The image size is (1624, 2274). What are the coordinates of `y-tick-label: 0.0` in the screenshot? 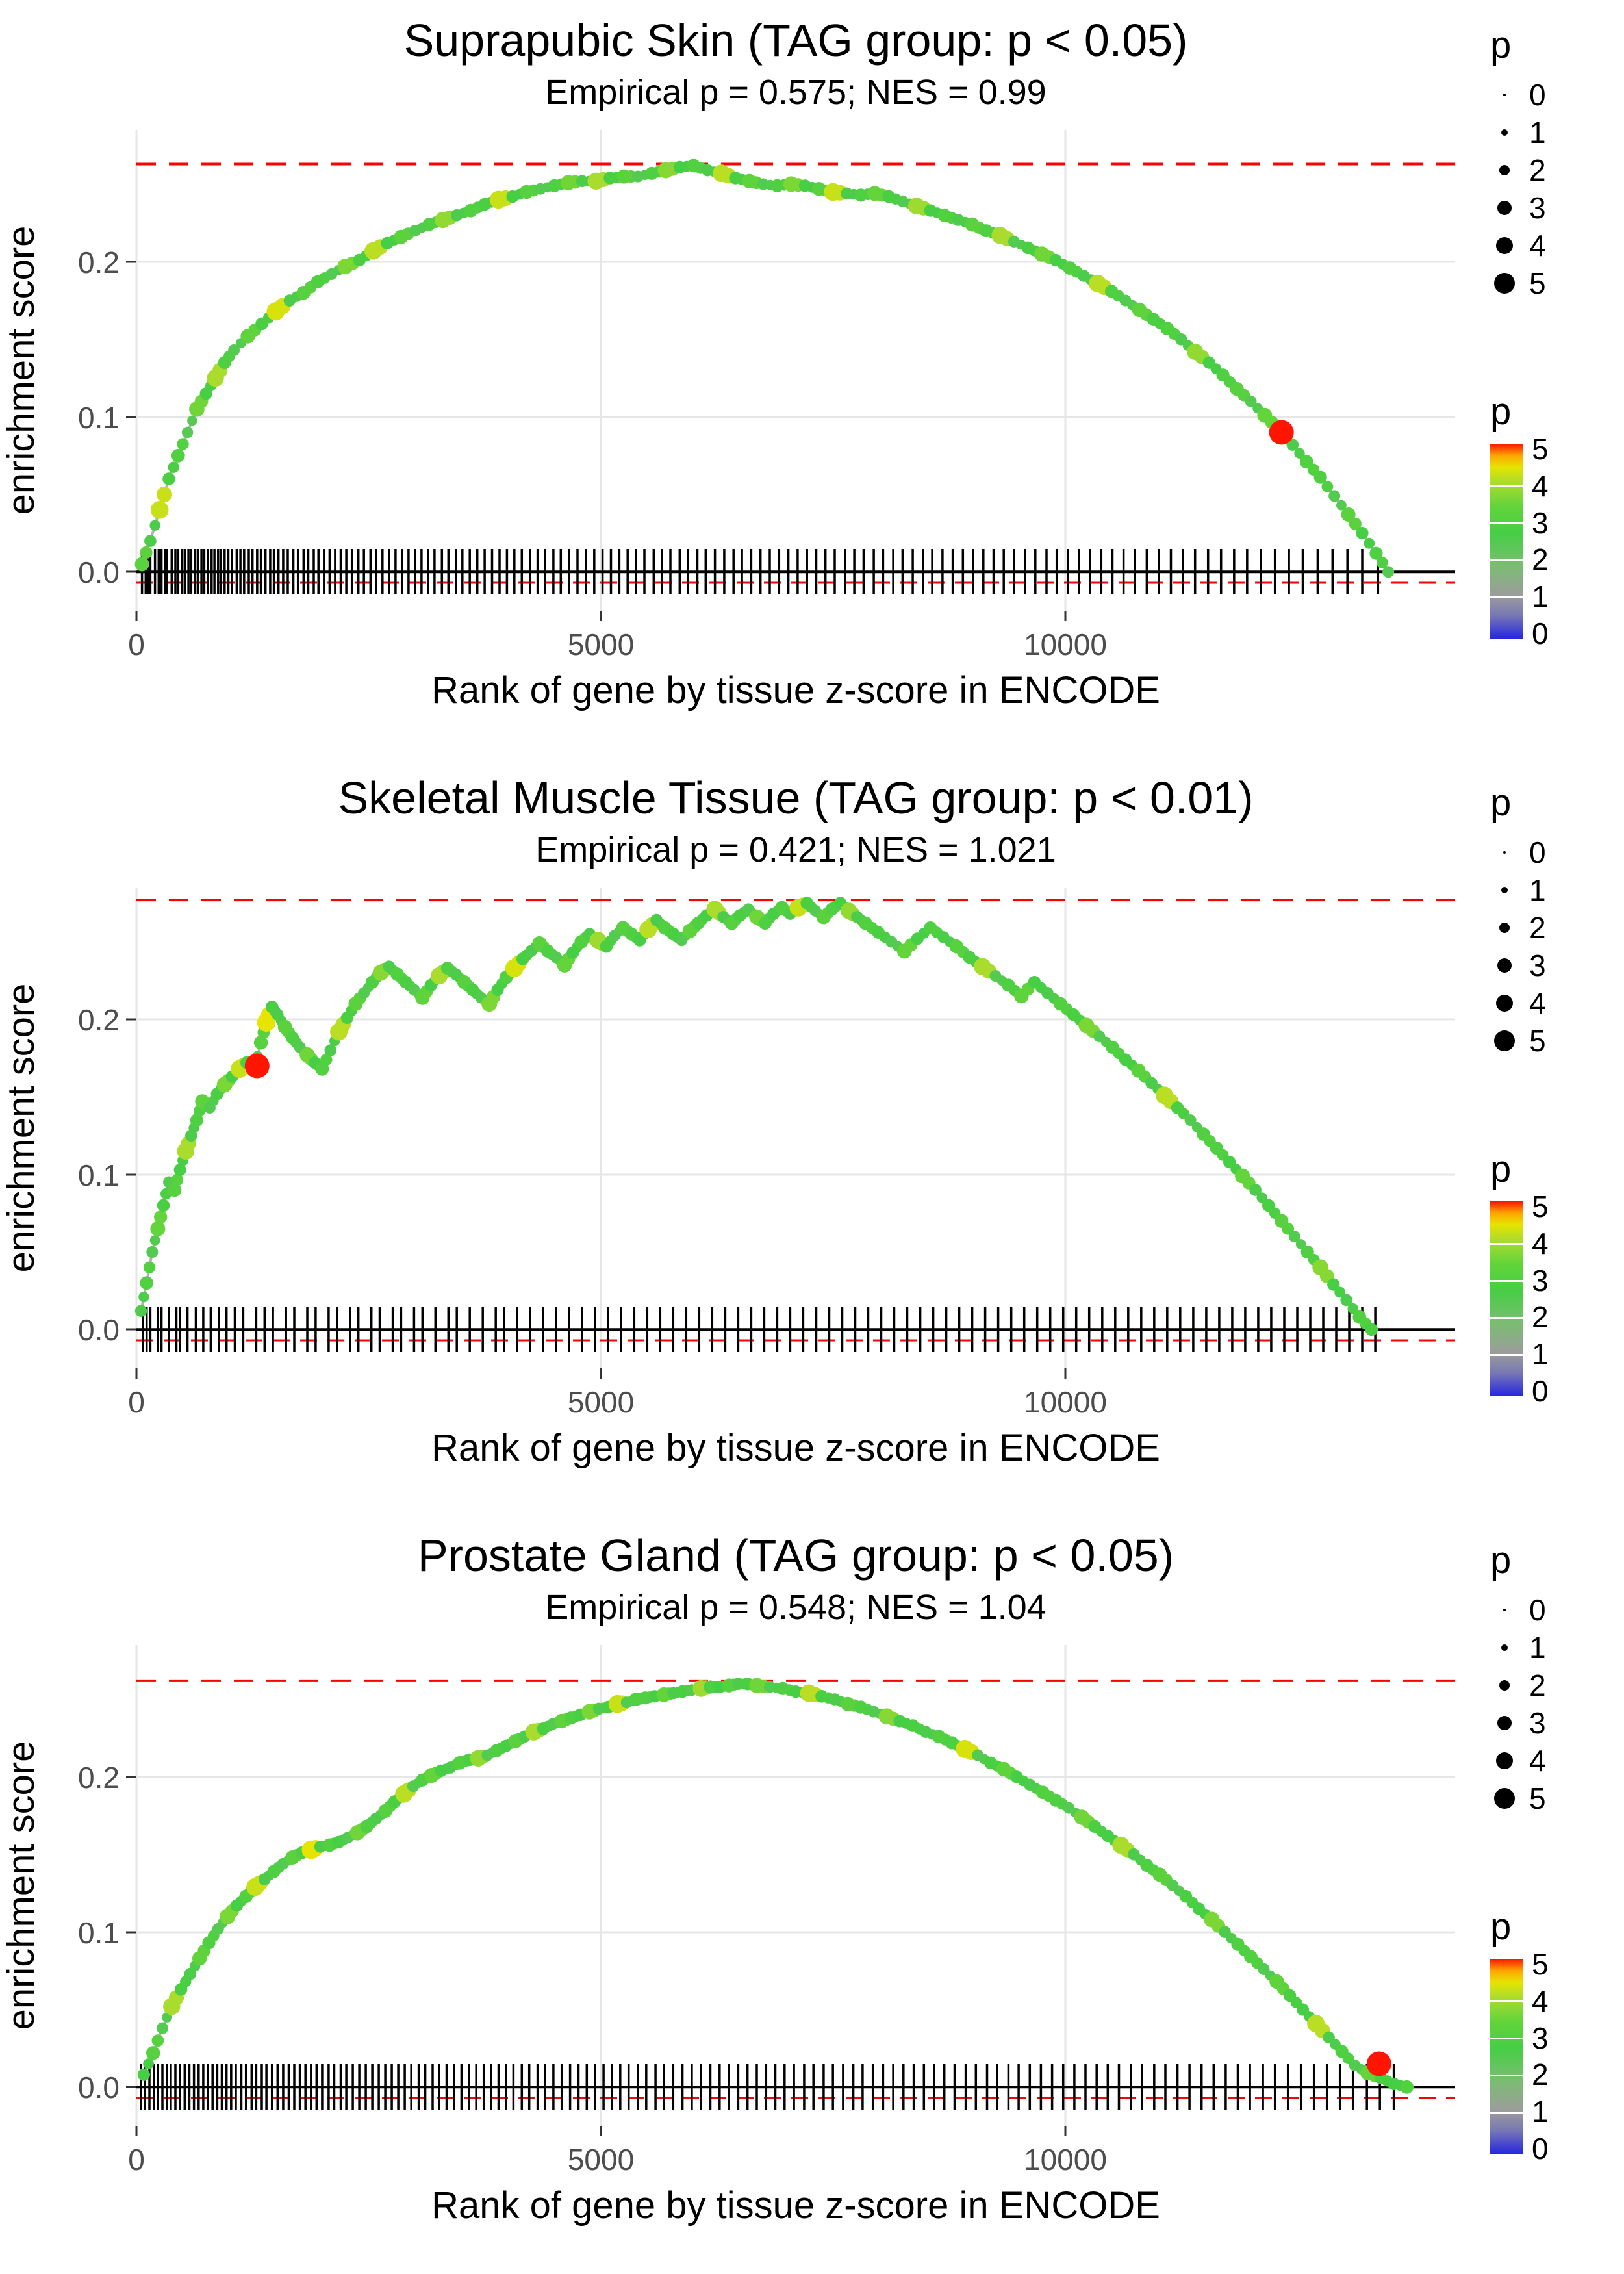 It's located at (99, 572).